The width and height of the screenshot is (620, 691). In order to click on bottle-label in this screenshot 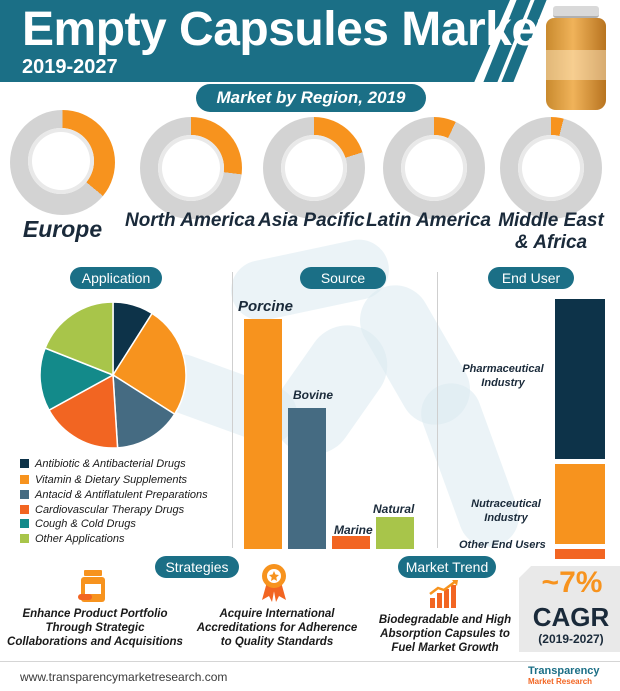, I will do `click(576, 65)`.